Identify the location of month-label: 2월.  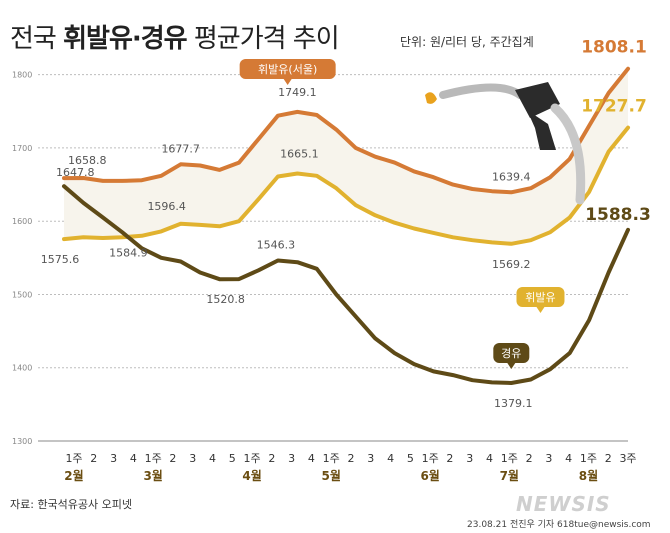
(73, 475).